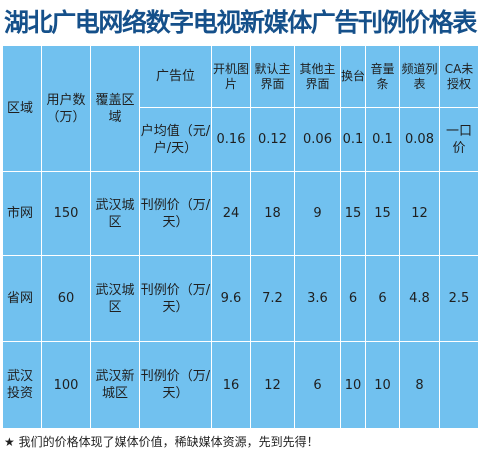 This screenshot has width=480, height=456. I want to click on header-col: 音量条, so click(382, 76).